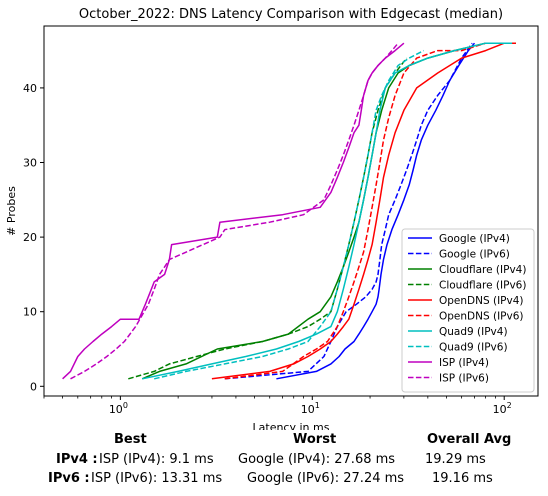 The height and width of the screenshot is (496, 548). I want to click on x-tick-label-2: 10², so click(502, 408).